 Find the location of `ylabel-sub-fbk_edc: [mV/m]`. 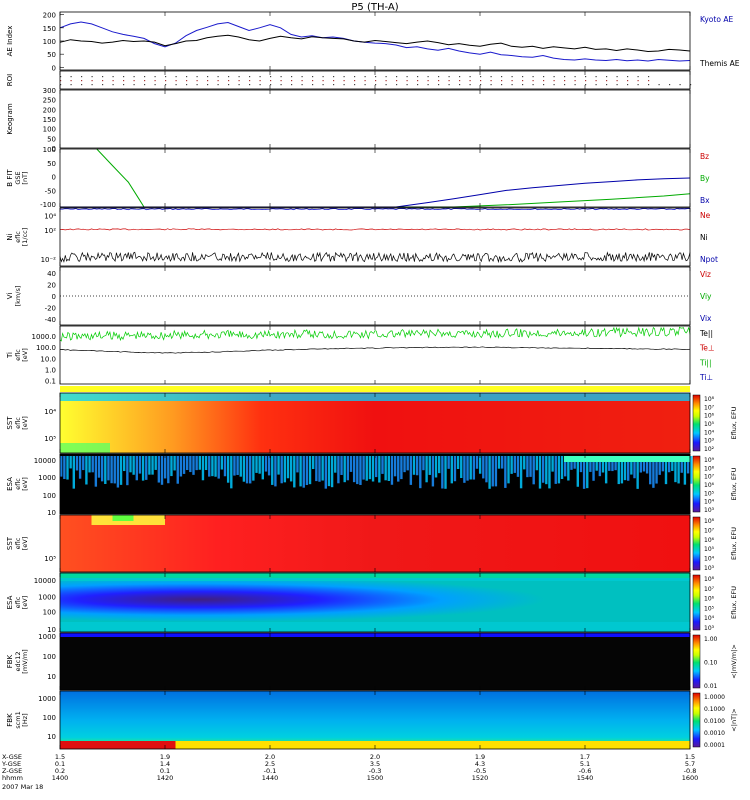

ylabel-sub-fbk_edc: [mV/m] is located at coordinates (25, 661).